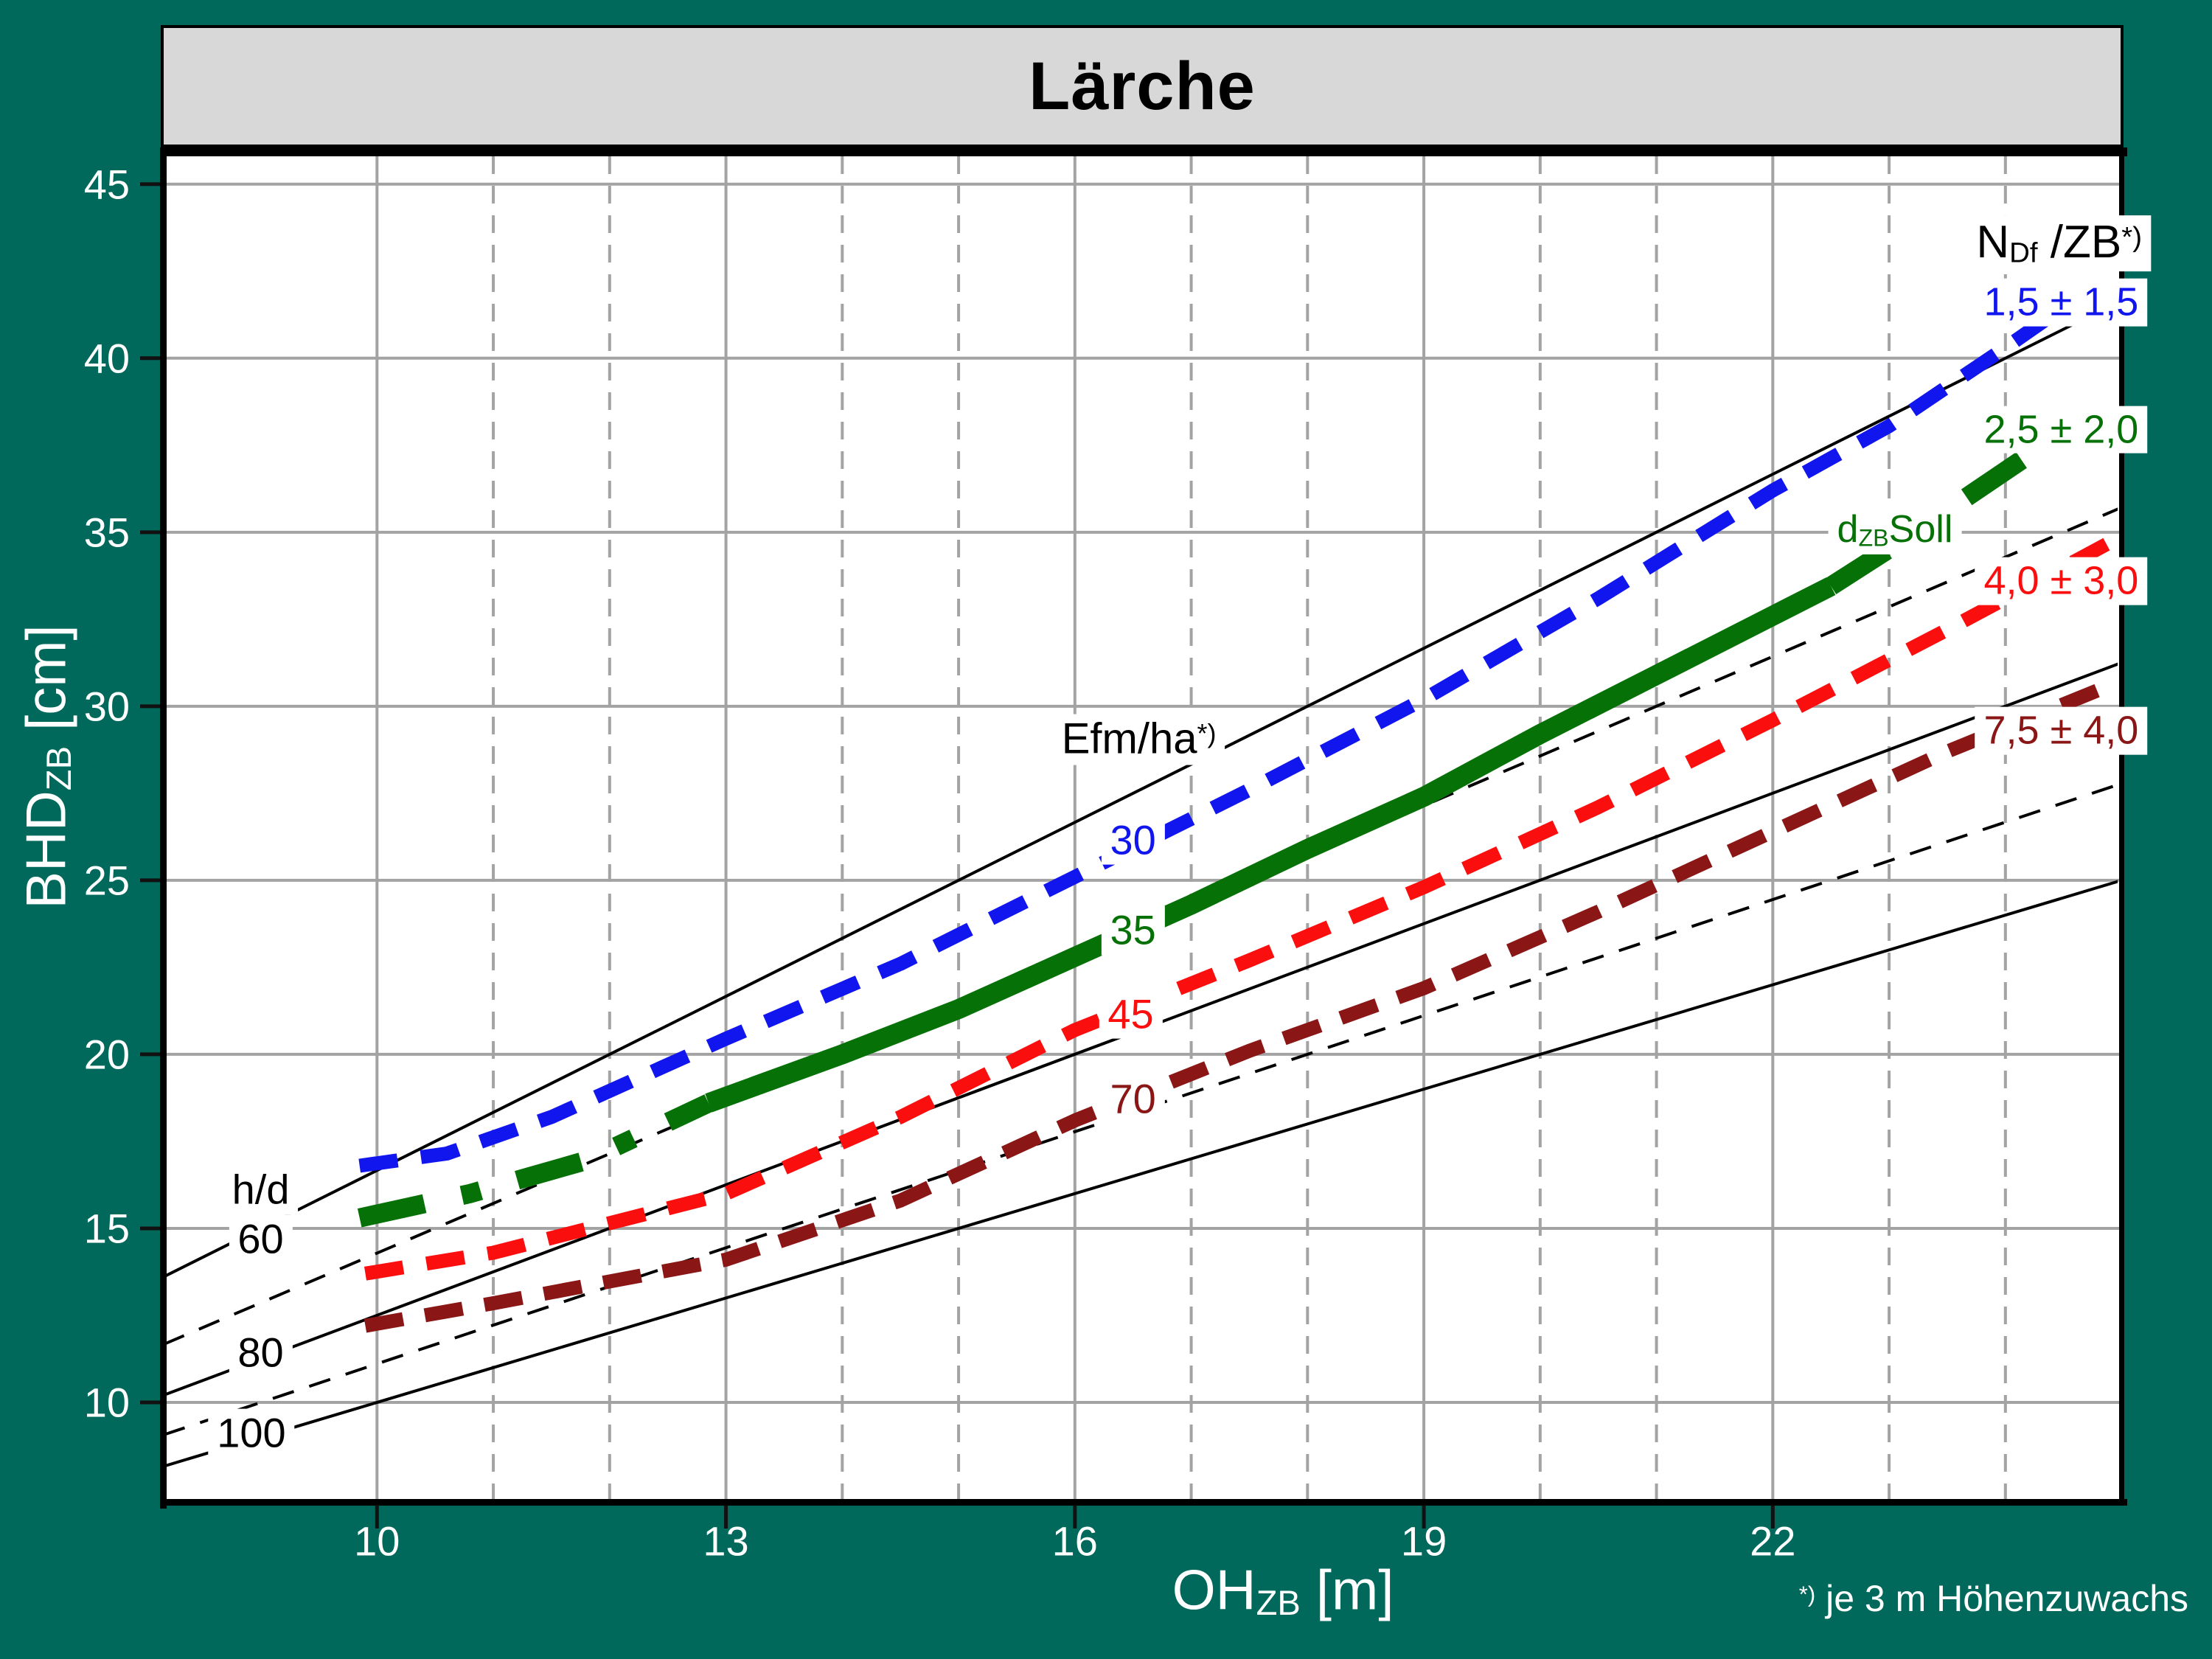 The width and height of the screenshot is (2212, 1659). What do you see at coordinates (1143, 1502) in the screenshot?
I see `bottom-spine` at bounding box center [1143, 1502].